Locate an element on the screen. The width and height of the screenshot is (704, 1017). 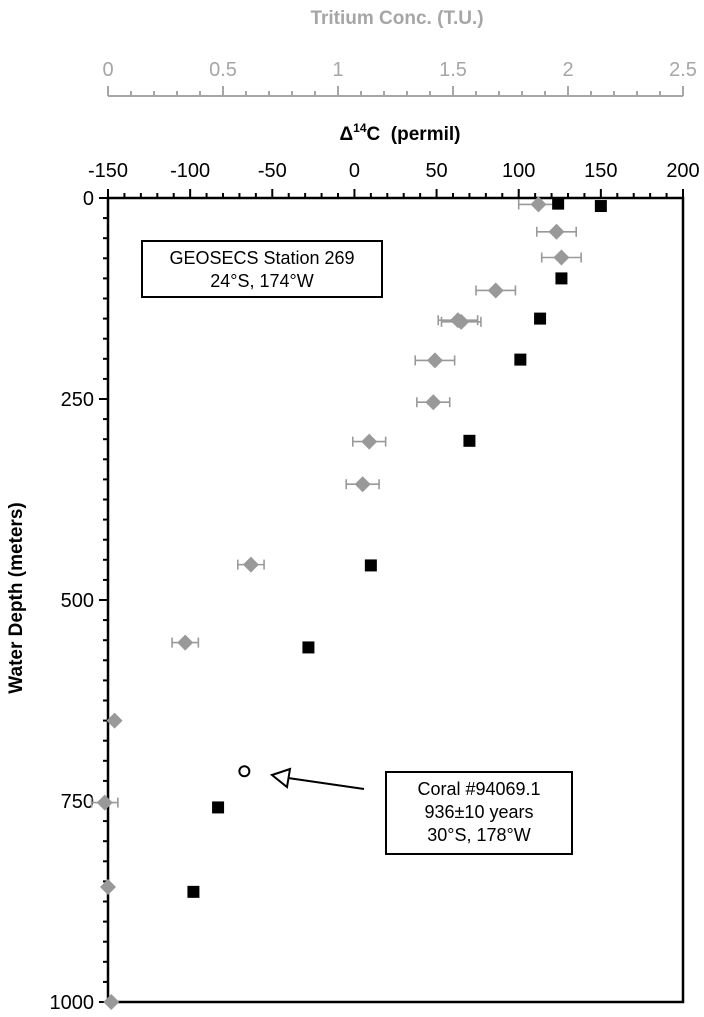
x-tick-label: 0 is located at coordinates (354, 171).